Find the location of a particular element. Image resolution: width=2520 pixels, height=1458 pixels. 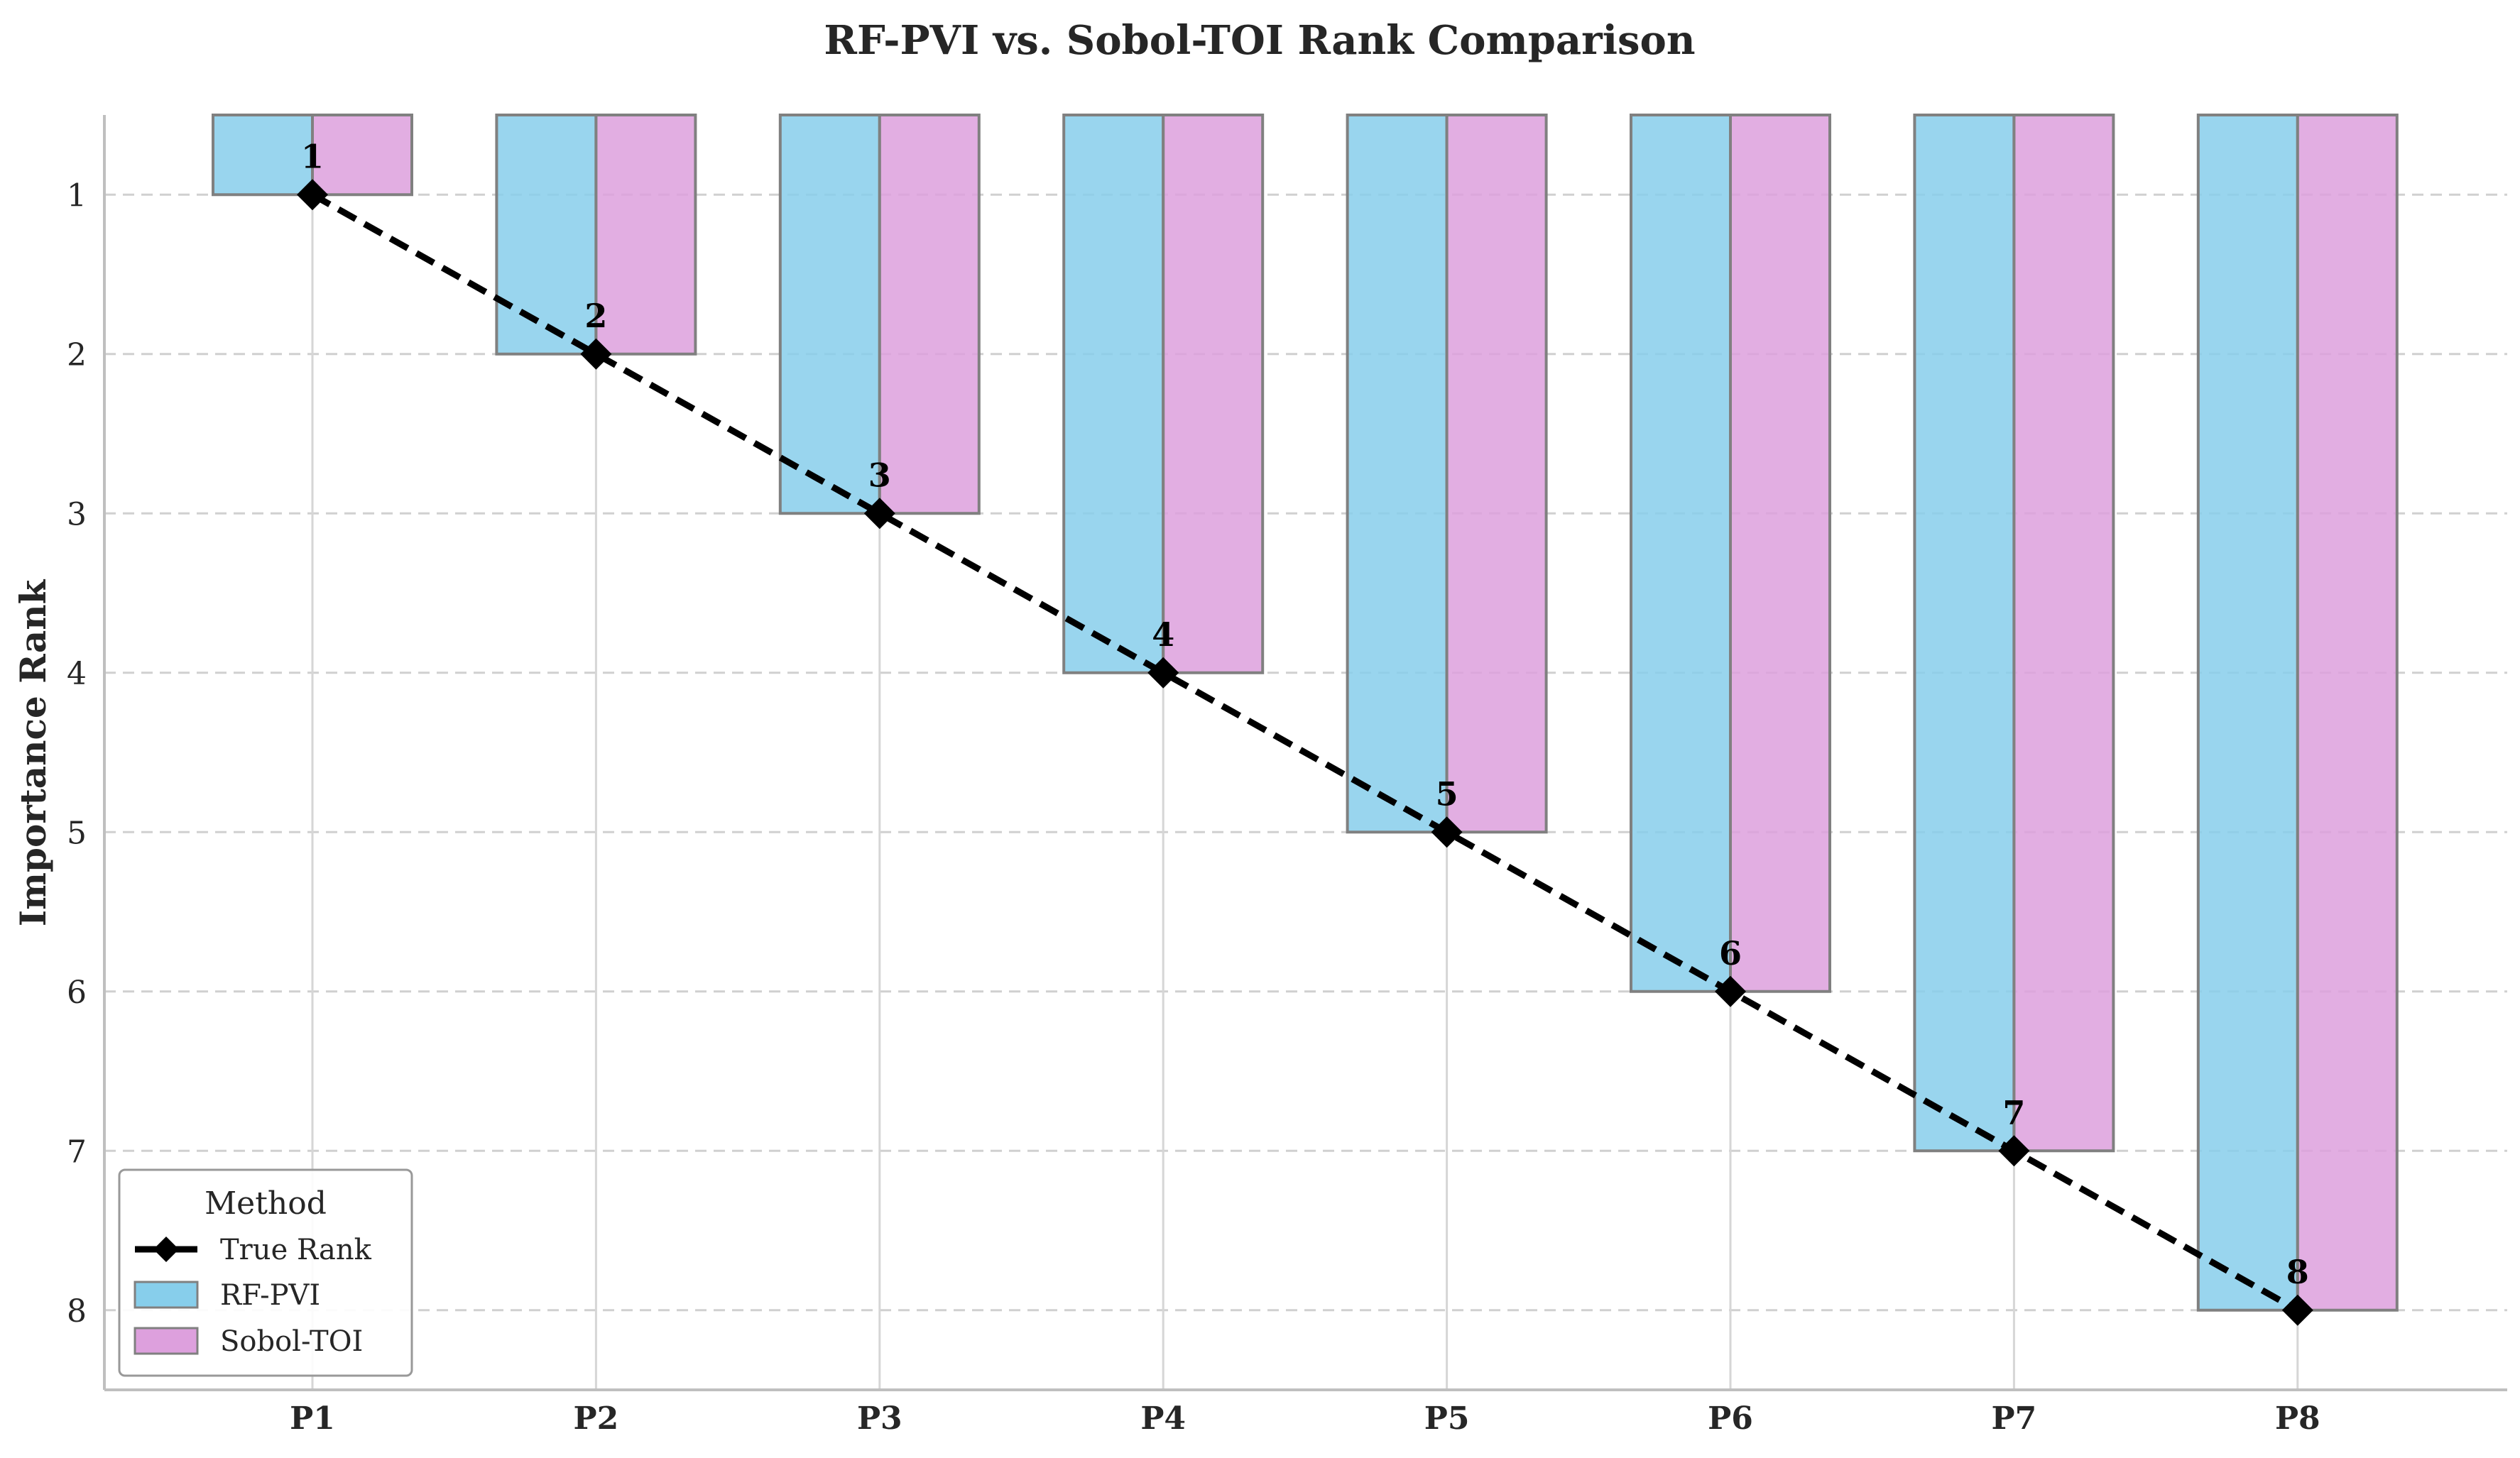

x-tick-label: P6 is located at coordinates (1730, 1419).